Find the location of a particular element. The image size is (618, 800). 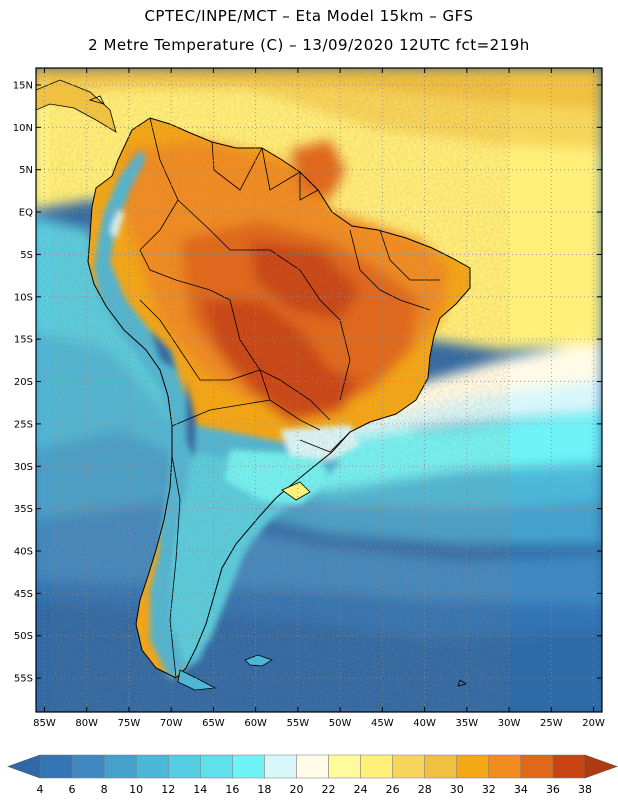

map-title: CPTEC/INPE/MCT – Eta Model 15km – GFS is located at coordinates (309, 16).